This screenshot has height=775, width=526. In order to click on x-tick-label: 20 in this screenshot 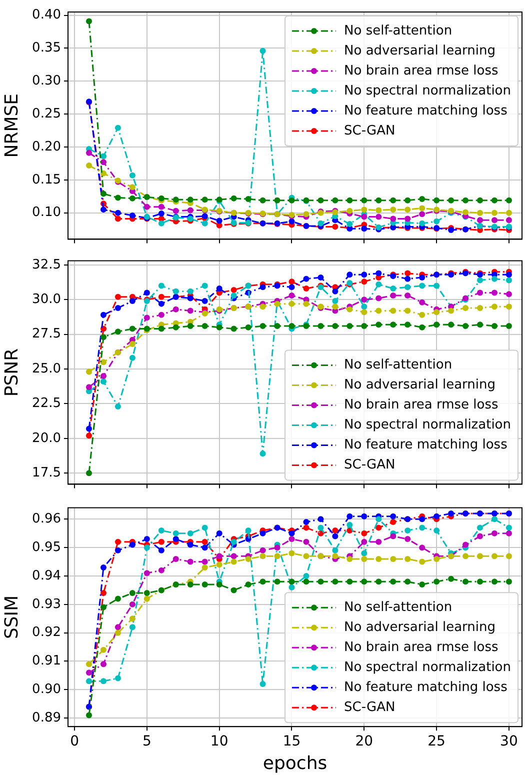, I will do `click(364, 742)`.